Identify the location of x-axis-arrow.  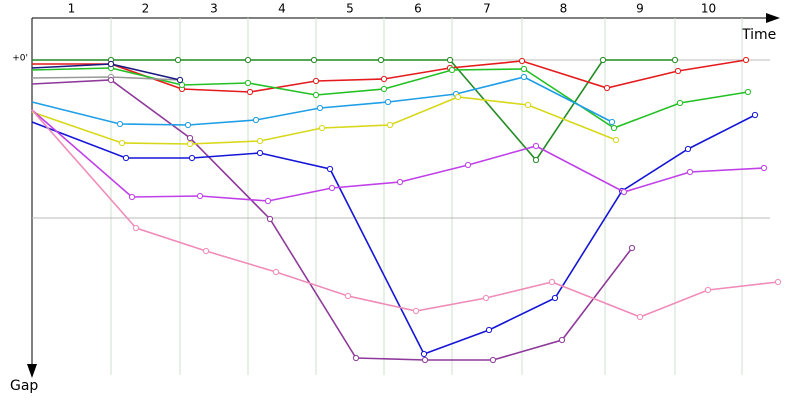
(773, 18).